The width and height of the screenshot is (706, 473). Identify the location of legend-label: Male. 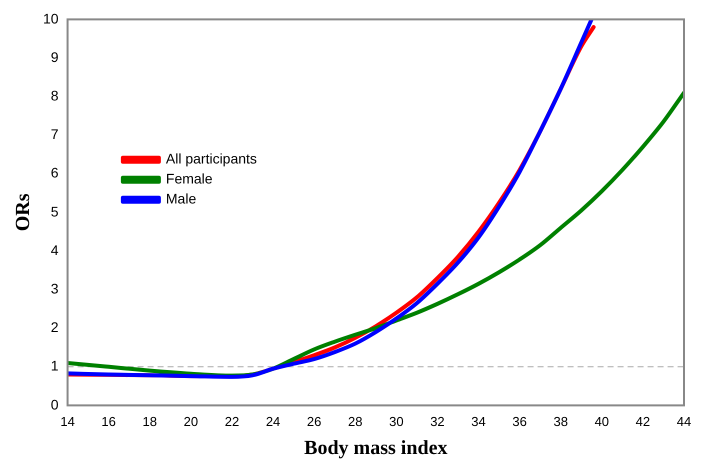
(181, 198).